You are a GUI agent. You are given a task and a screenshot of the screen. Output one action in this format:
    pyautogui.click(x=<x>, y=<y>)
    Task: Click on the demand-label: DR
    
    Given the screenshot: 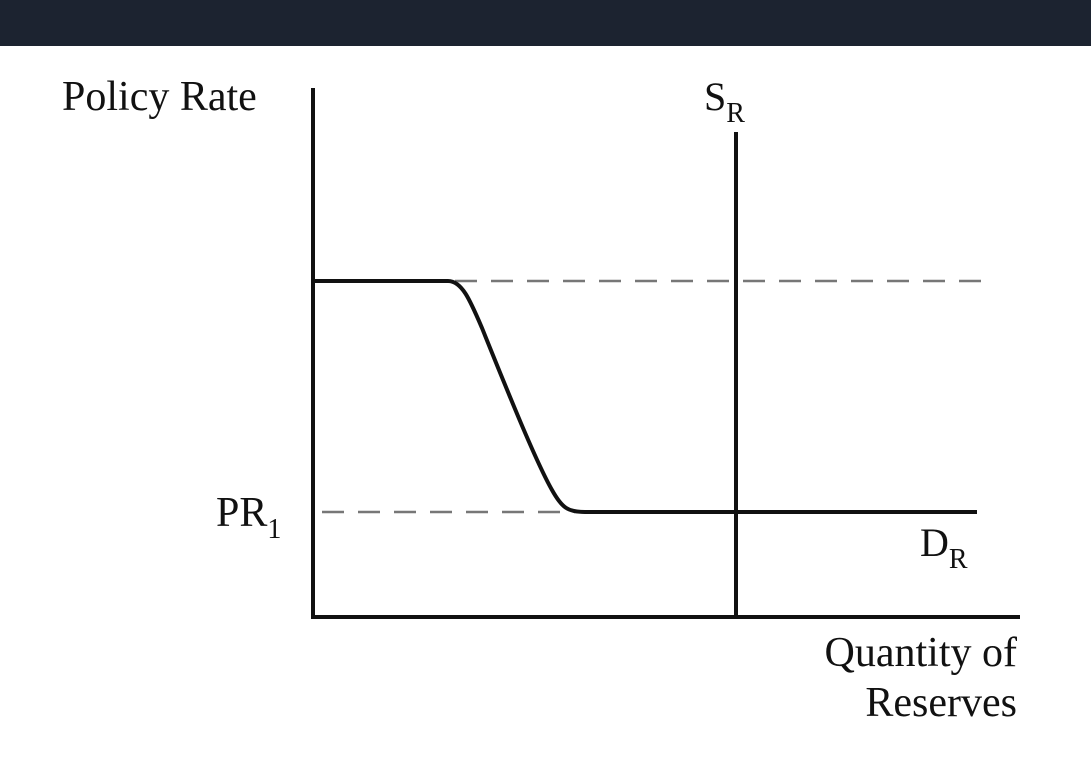 What is the action you would take?
    pyautogui.click(x=944, y=547)
    